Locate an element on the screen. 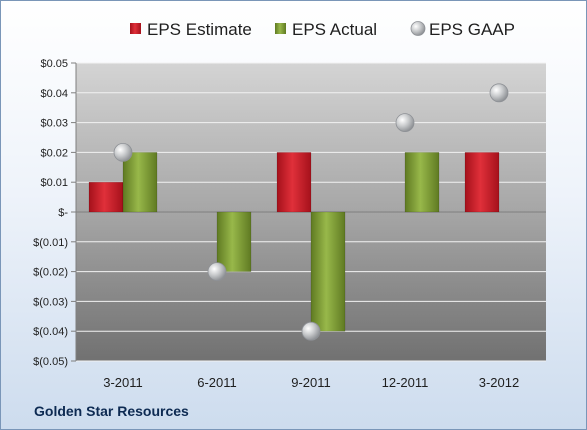 The width and height of the screenshot is (587, 430). y-tick-label: $0.04 is located at coordinates (54, 94).